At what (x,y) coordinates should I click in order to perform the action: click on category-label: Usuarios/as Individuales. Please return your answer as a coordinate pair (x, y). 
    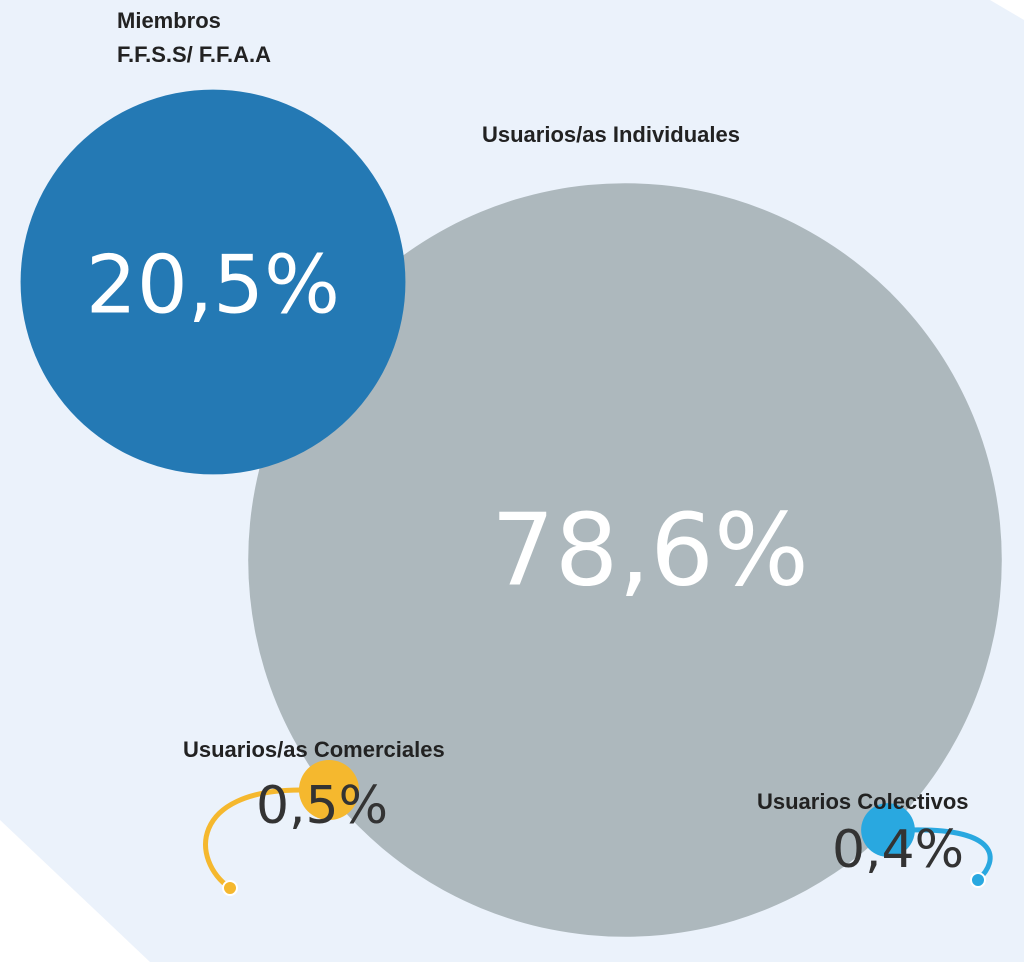
    Looking at the image, I should click on (611, 134).